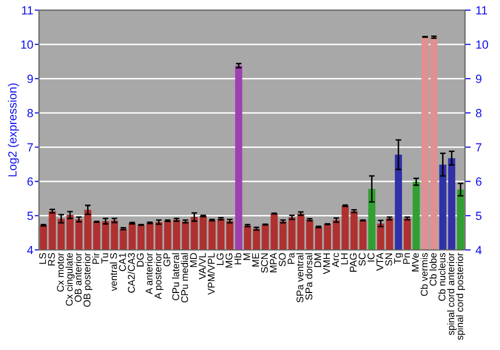  I want to click on x-tick-label: SN, so click(388, 259).